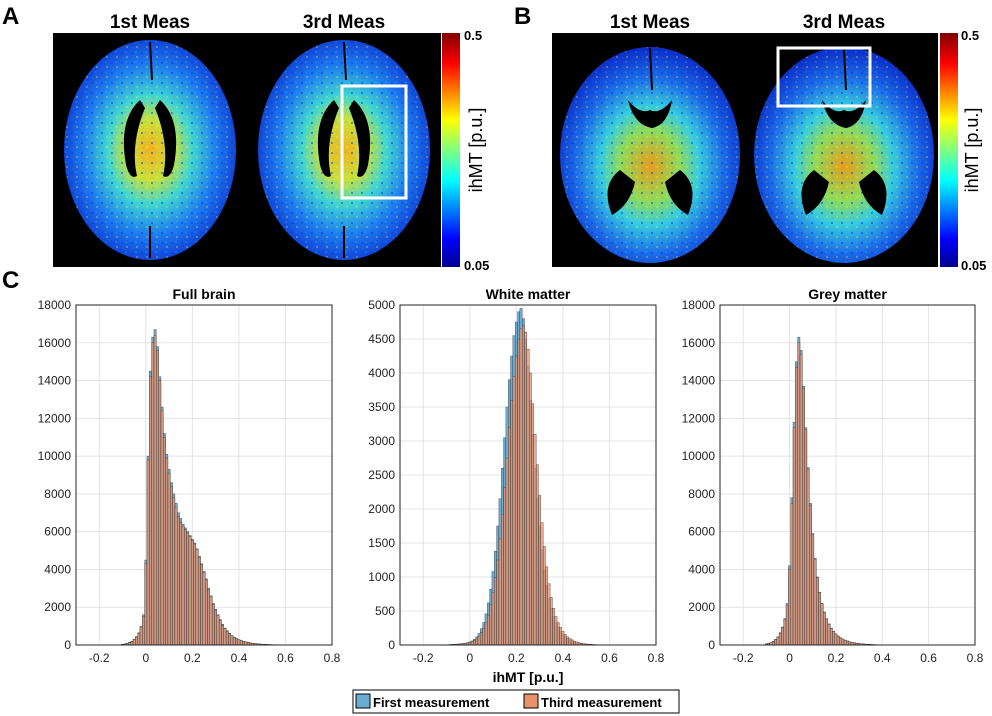 Image resolution: width=992 pixels, height=716 pixels. What do you see at coordinates (381, 305) in the screenshot?
I see `y-tick-label: 5000` at bounding box center [381, 305].